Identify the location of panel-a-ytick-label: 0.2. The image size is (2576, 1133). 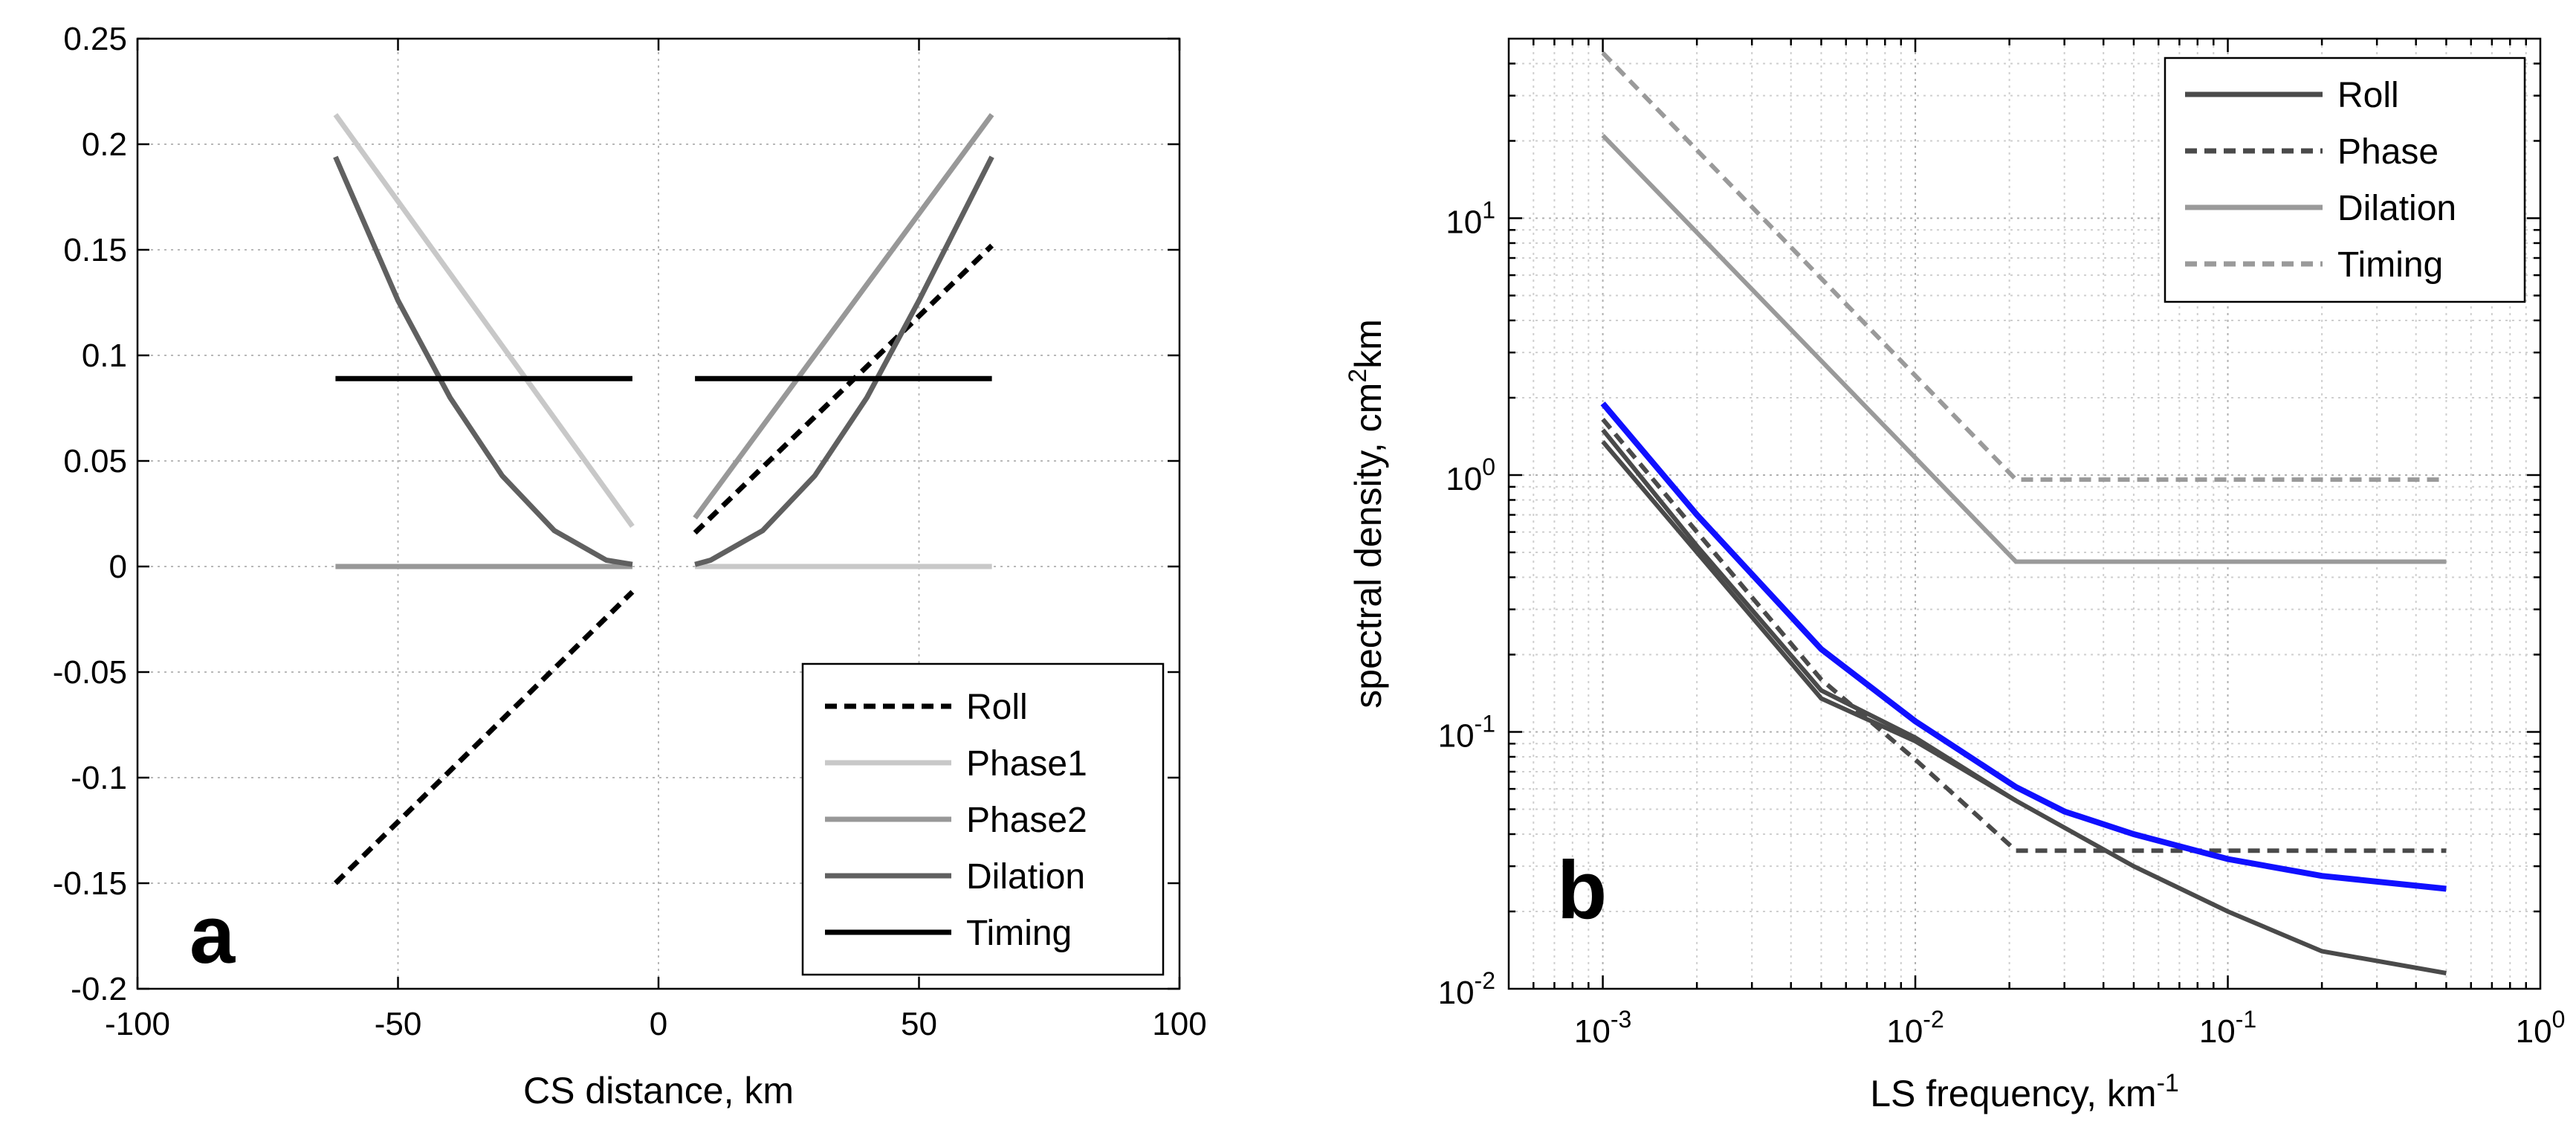
(105, 144).